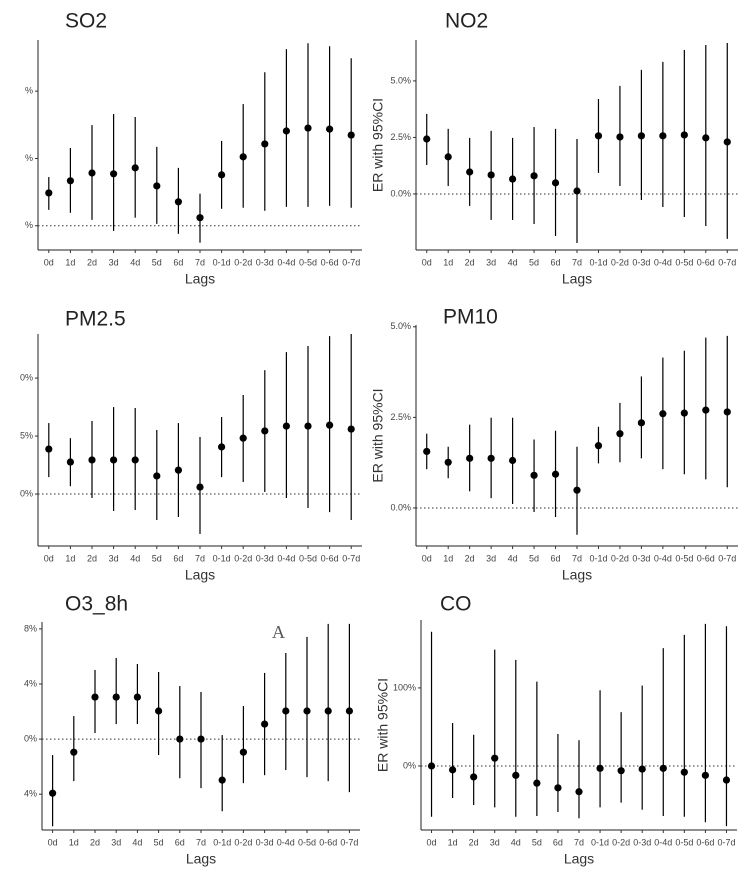 This screenshot has height=890, width=754. I want to click on panel-title: SO2, so click(86, 21).